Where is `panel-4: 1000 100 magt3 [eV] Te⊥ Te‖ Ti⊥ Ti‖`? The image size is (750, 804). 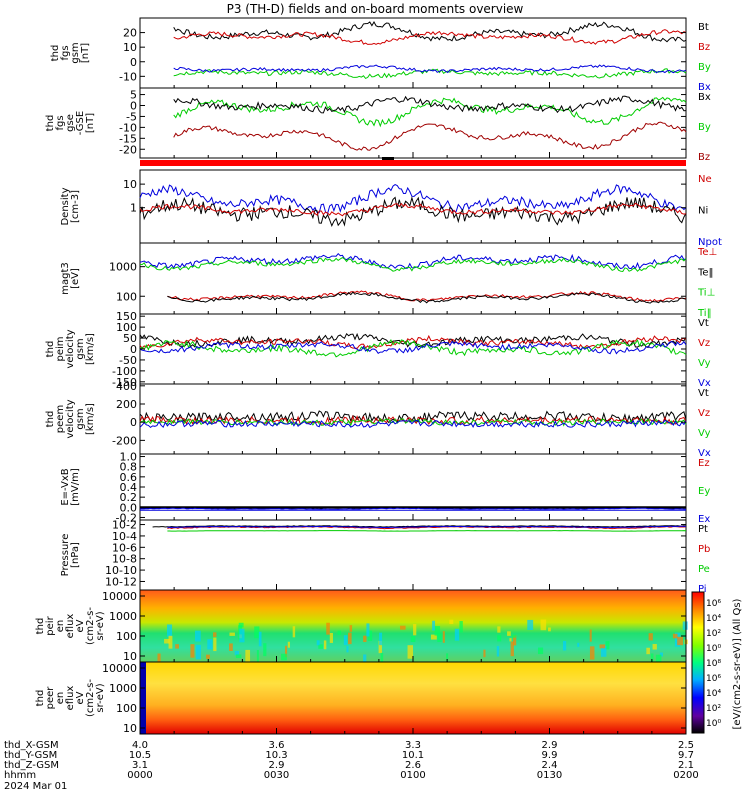
panel-4: 1000 100 magt3 [eV] Te⊥ Te‖ Ti⊥ Ti‖ is located at coordinates (388, 280).